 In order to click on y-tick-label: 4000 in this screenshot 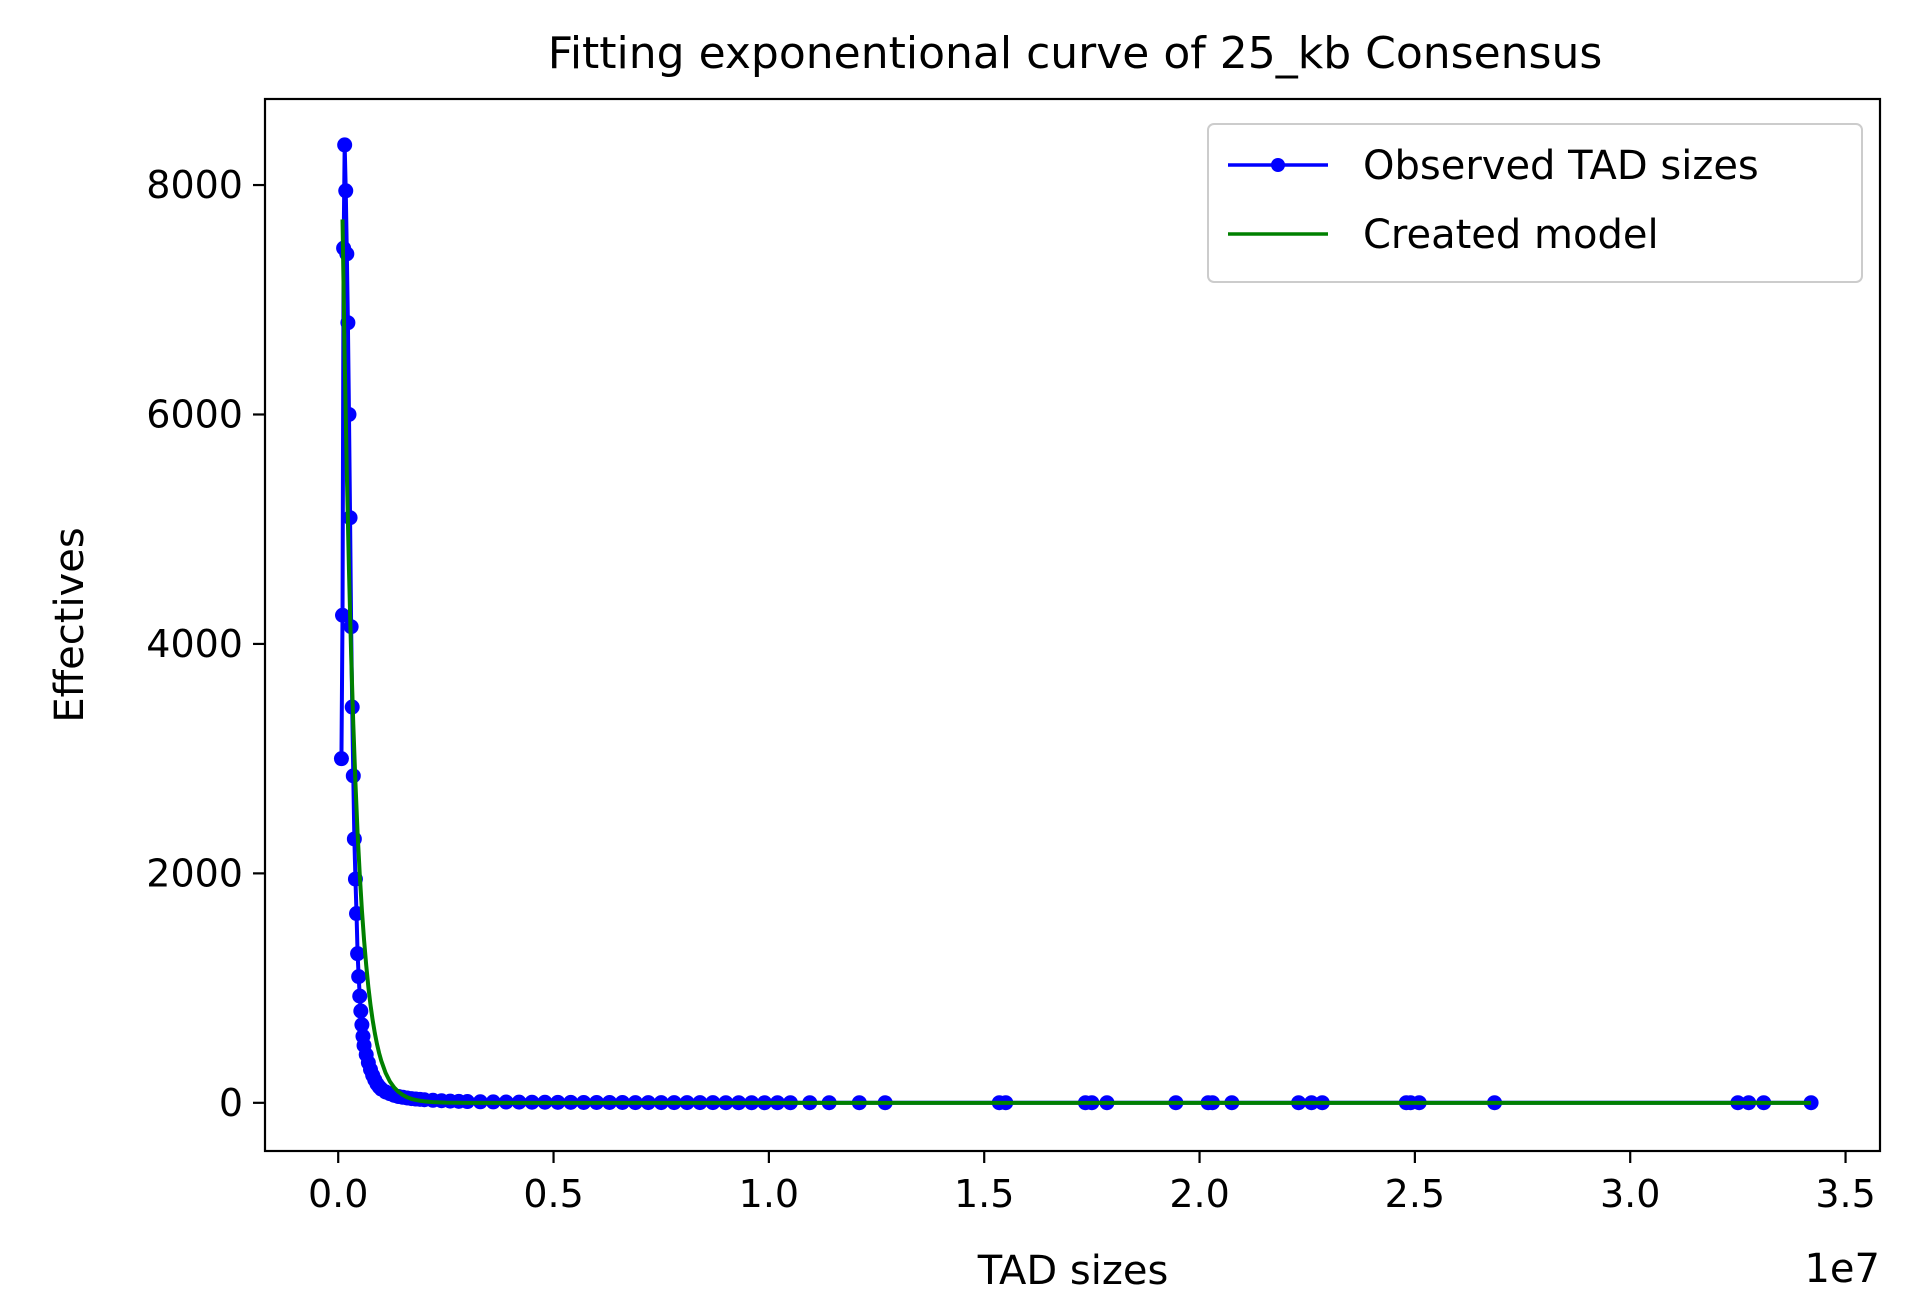, I will do `click(194, 644)`.